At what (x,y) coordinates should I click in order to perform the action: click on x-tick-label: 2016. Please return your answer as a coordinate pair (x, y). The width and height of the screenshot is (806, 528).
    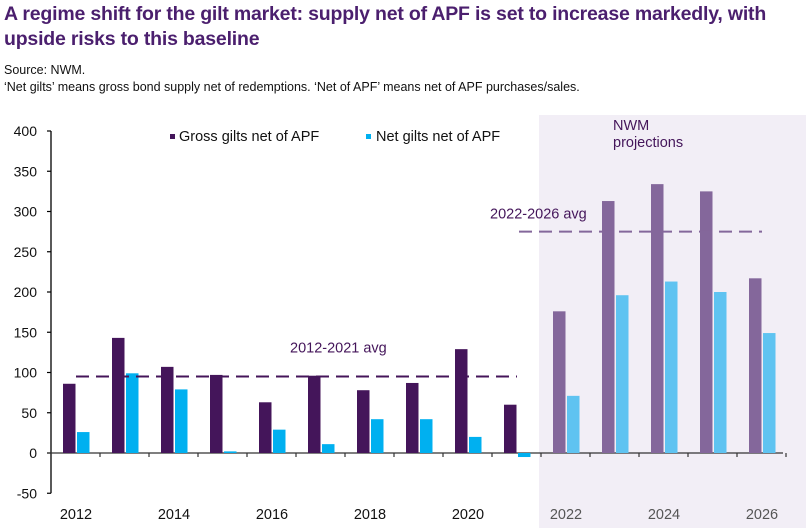
    Looking at the image, I should click on (272, 515).